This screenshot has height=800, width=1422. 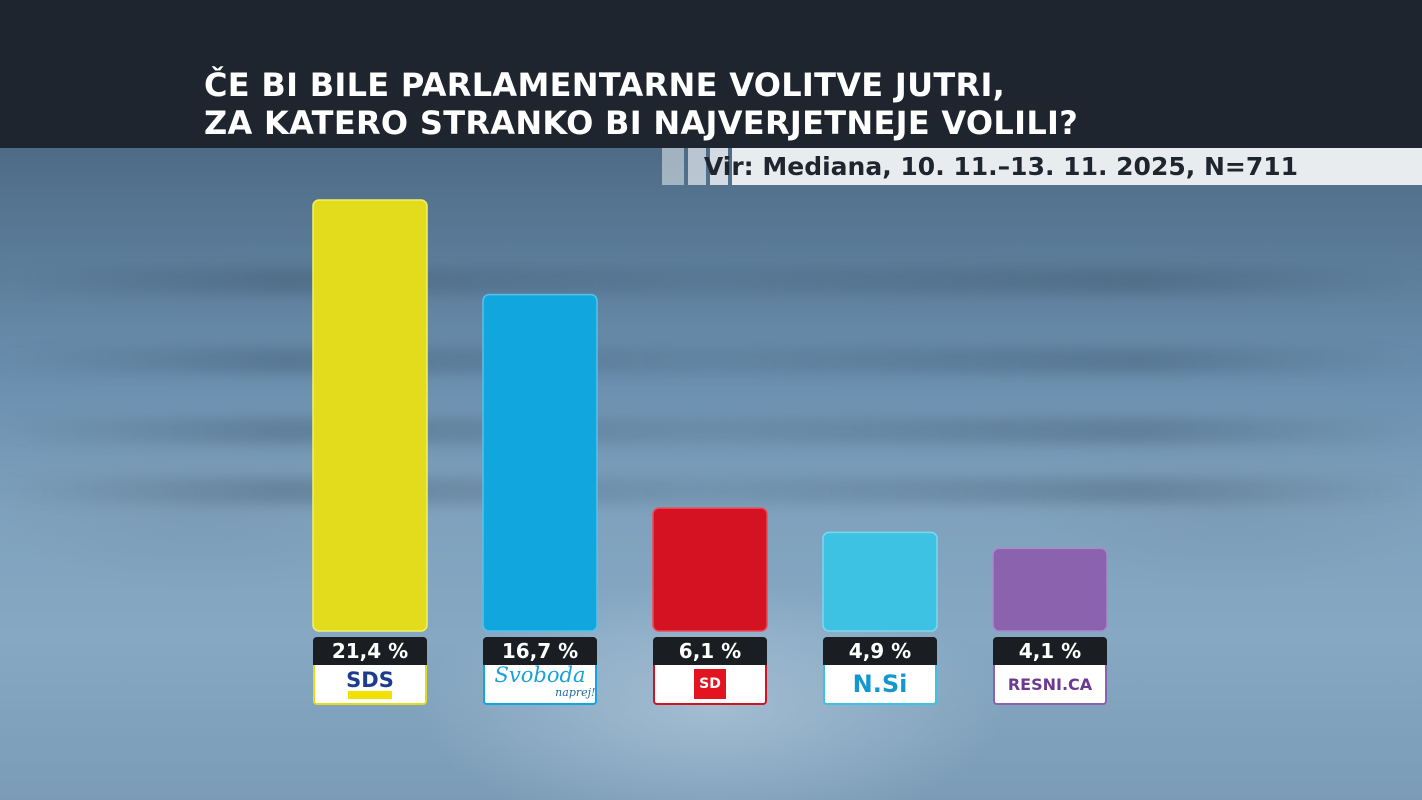 I want to click on bar-sd, so click(x=710, y=569).